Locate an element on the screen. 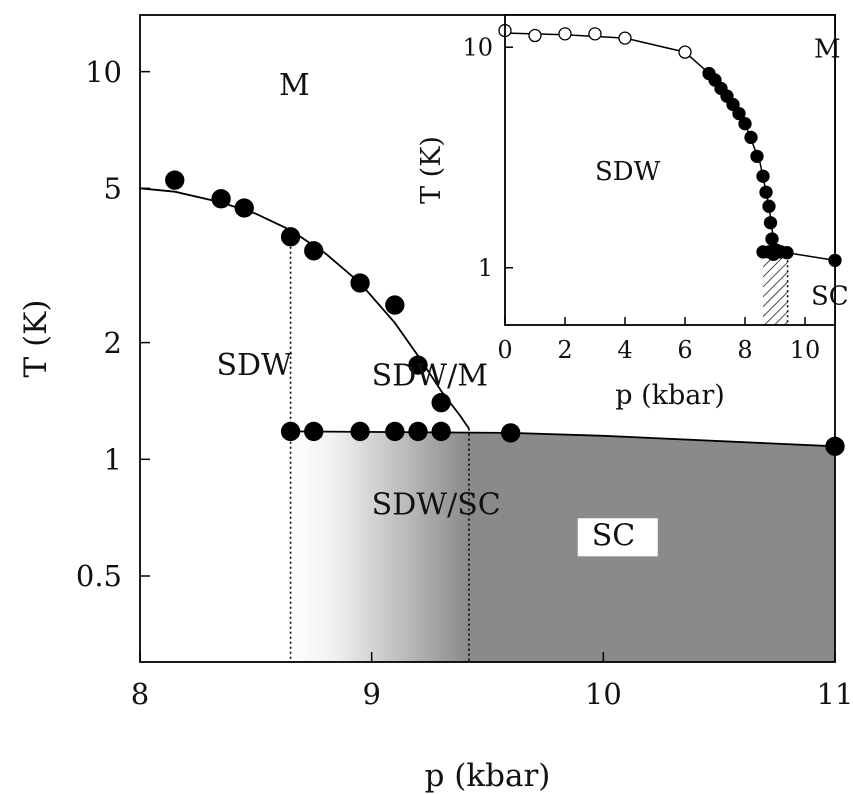 Image resolution: width=853 pixels, height=794 pixels. region-label: SDW/SC is located at coordinates (436, 505).